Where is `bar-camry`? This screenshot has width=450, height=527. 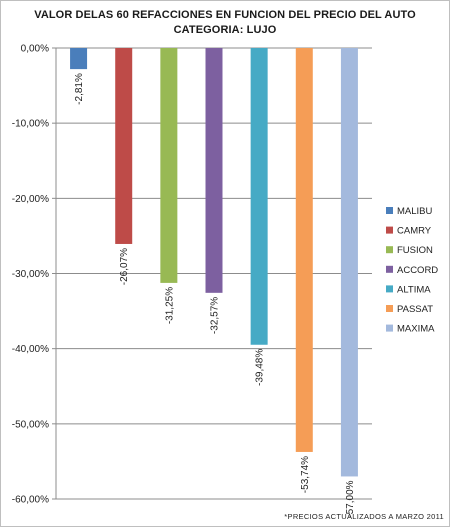 bar-camry is located at coordinates (124, 146).